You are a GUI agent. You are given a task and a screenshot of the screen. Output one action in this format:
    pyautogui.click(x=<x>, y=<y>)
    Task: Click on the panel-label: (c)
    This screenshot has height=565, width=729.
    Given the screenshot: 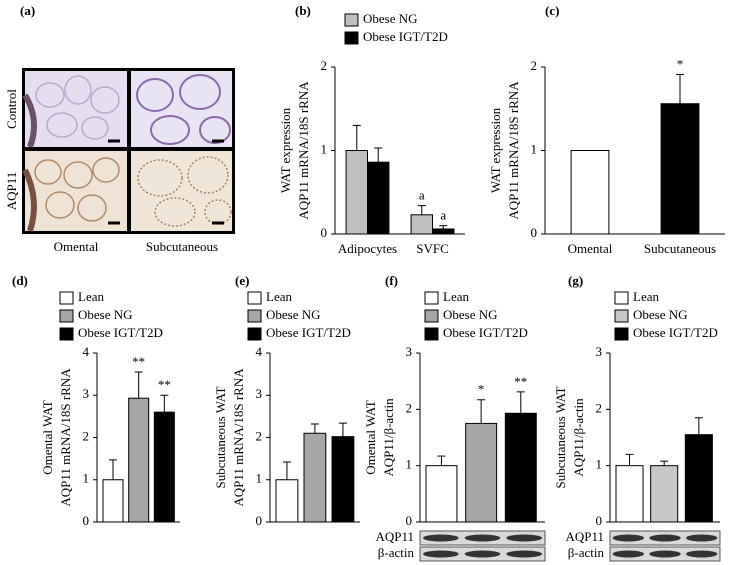 What is the action you would take?
    pyautogui.click(x=552, y=10)
    